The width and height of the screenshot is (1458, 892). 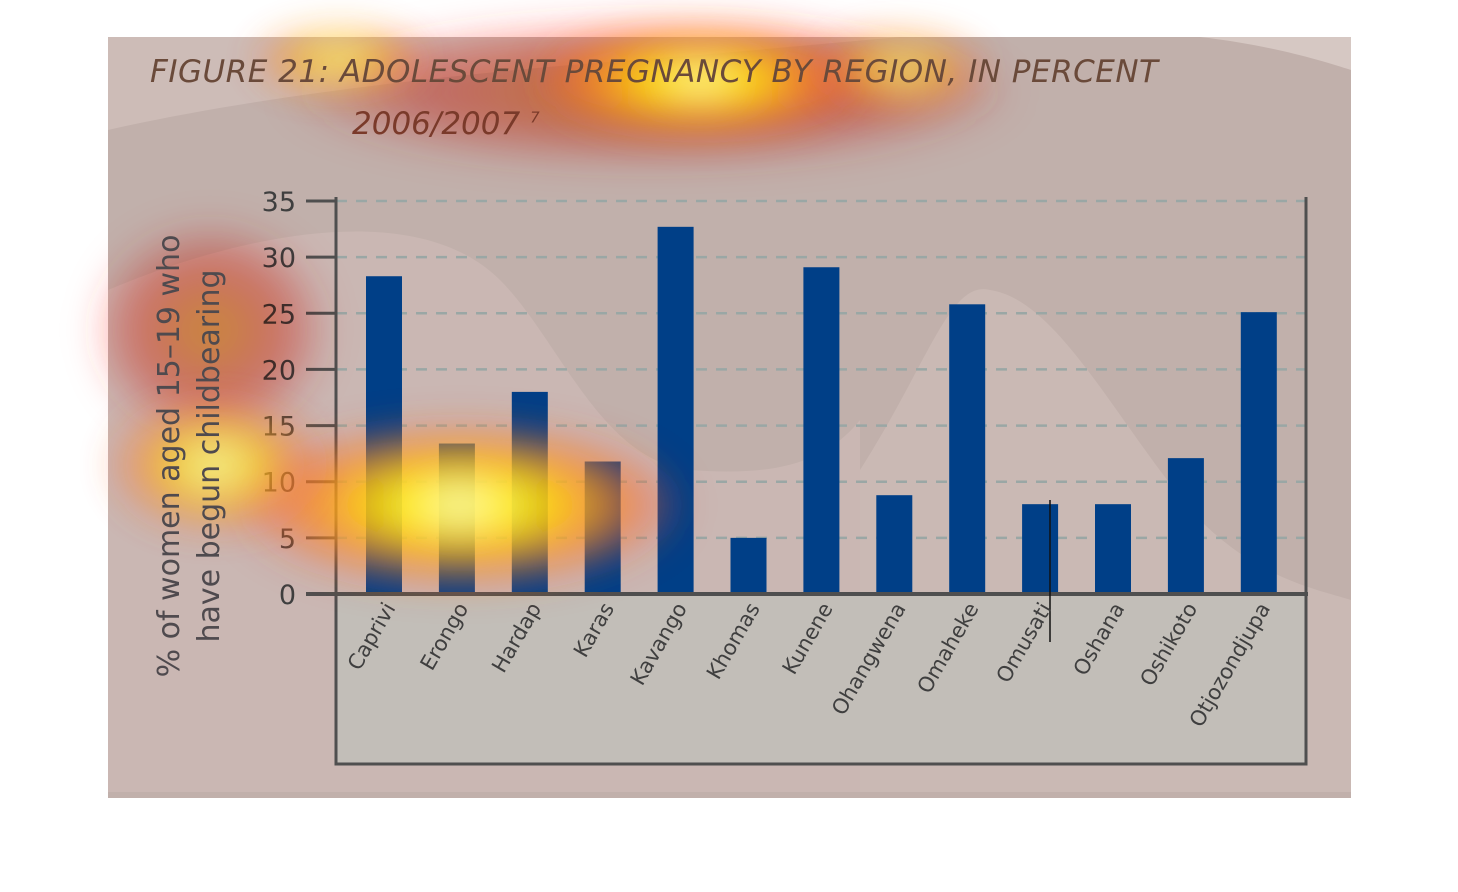 I want to click on bar-omaheke, so click(x=967, y=449).